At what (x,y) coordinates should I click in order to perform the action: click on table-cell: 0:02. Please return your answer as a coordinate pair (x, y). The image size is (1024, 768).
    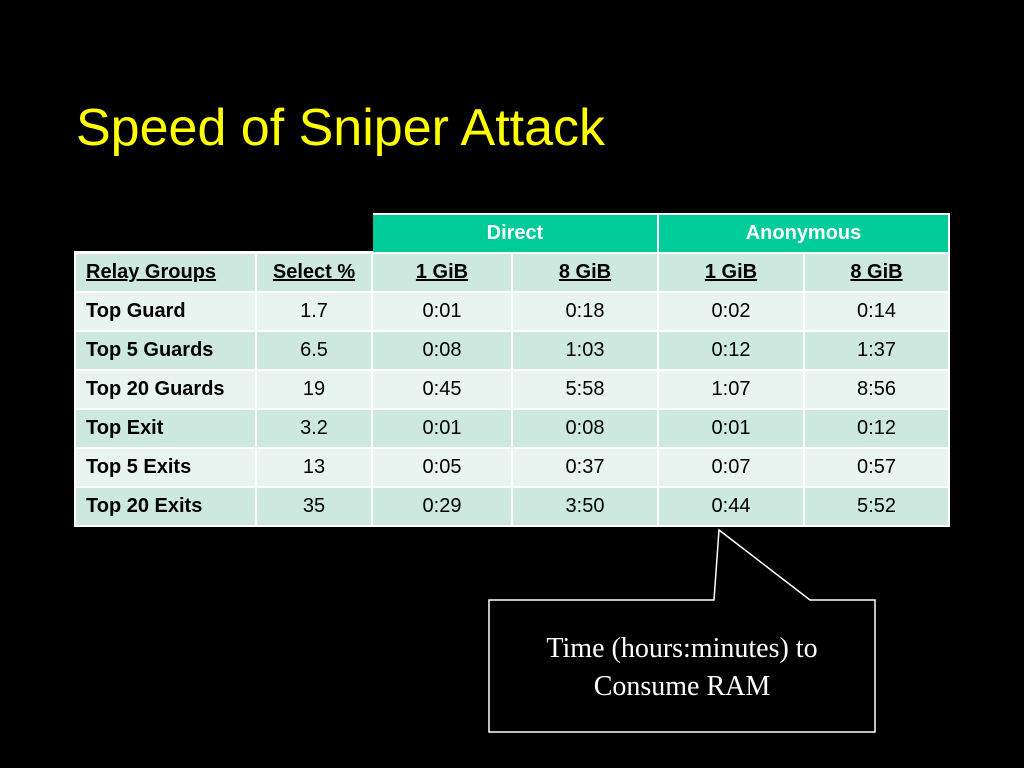
    Looking at the image, I should click on (731, 311).